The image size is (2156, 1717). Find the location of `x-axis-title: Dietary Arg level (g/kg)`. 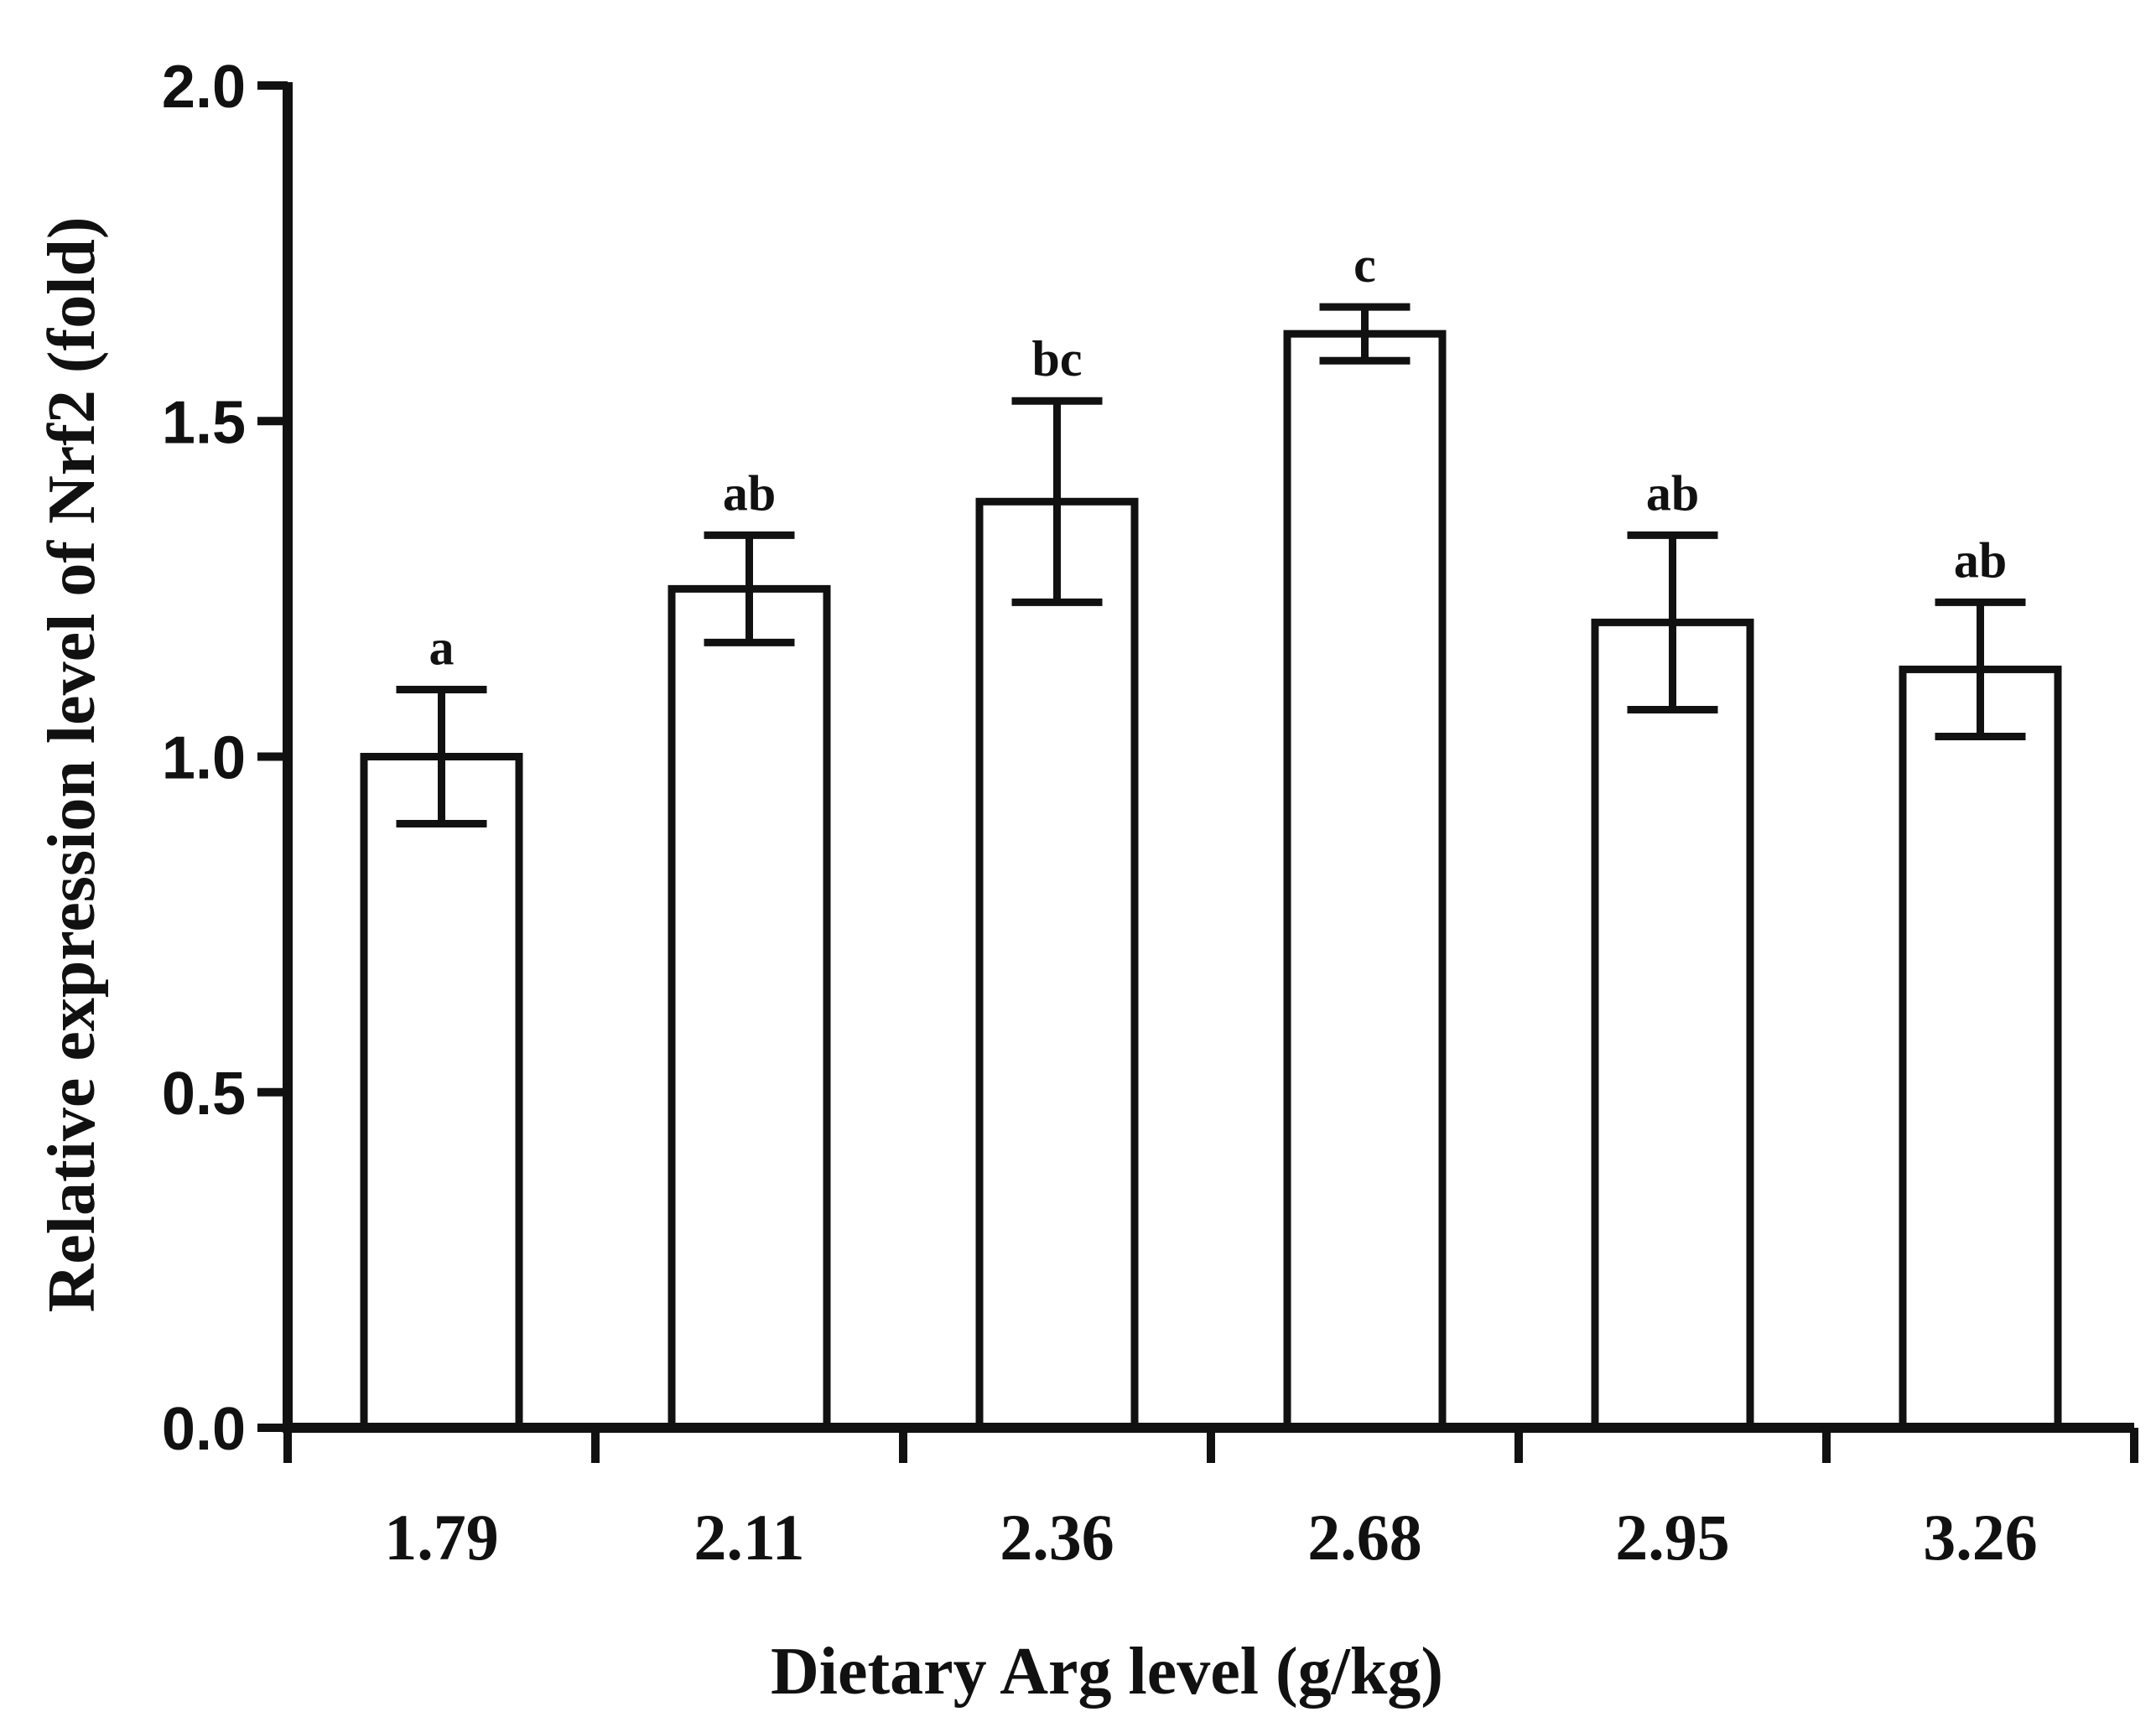

x-axis-title: Dietary Arg level (g/kg) is located at coordinates (1107, 1672).